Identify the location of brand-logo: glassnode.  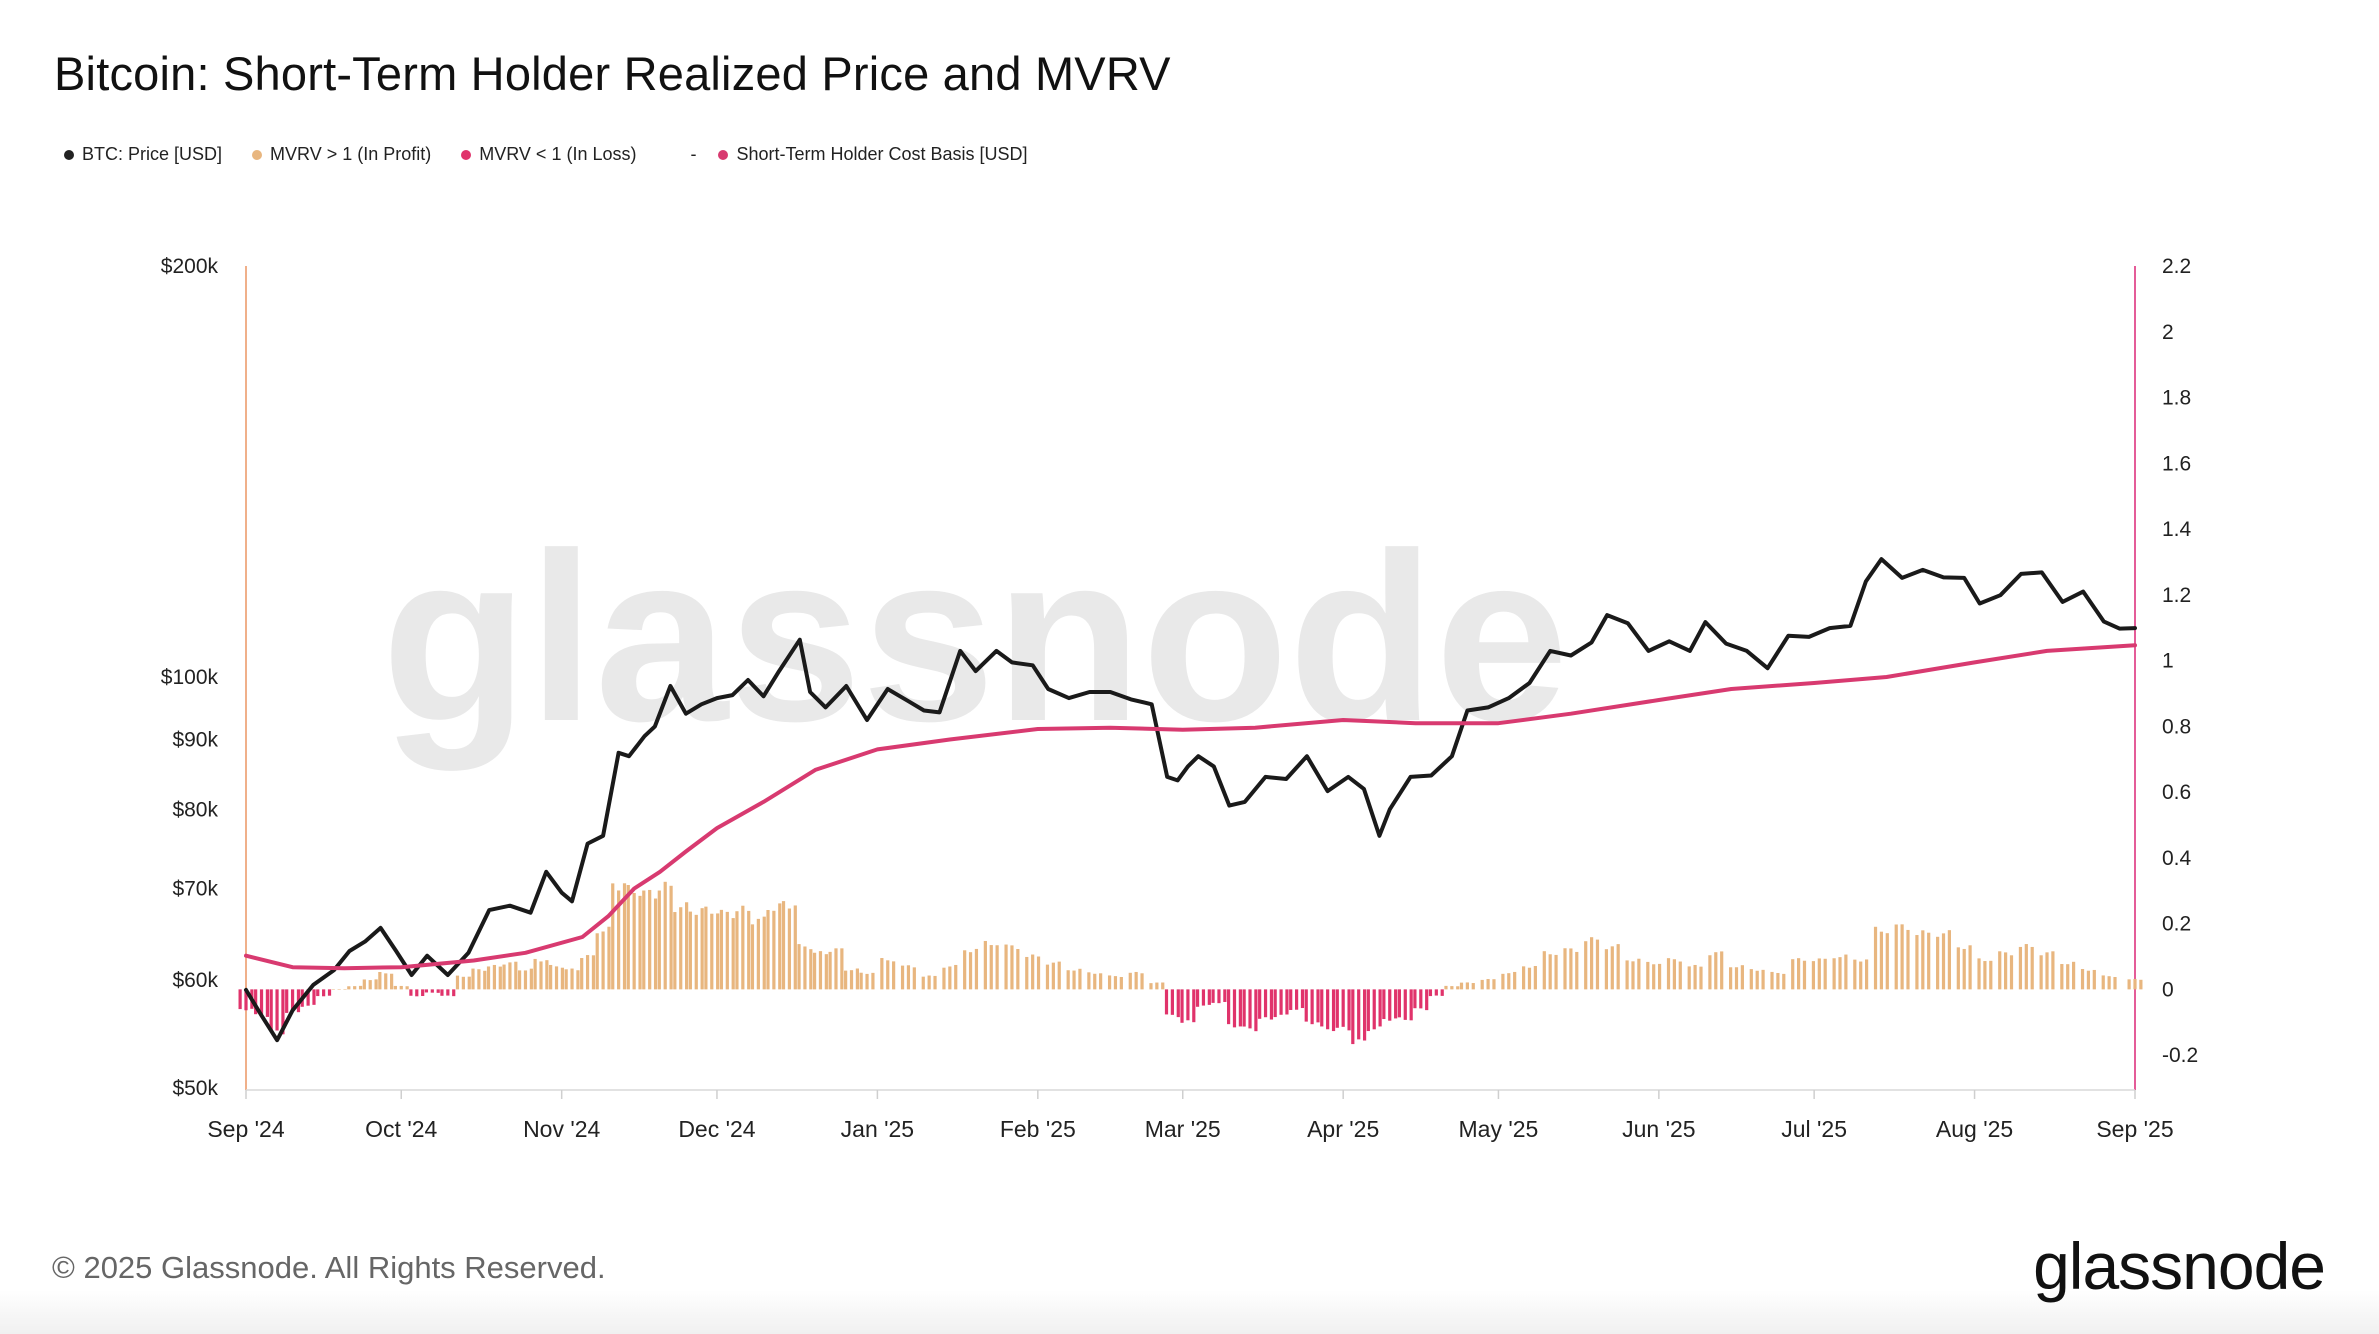
(2179, 1266).